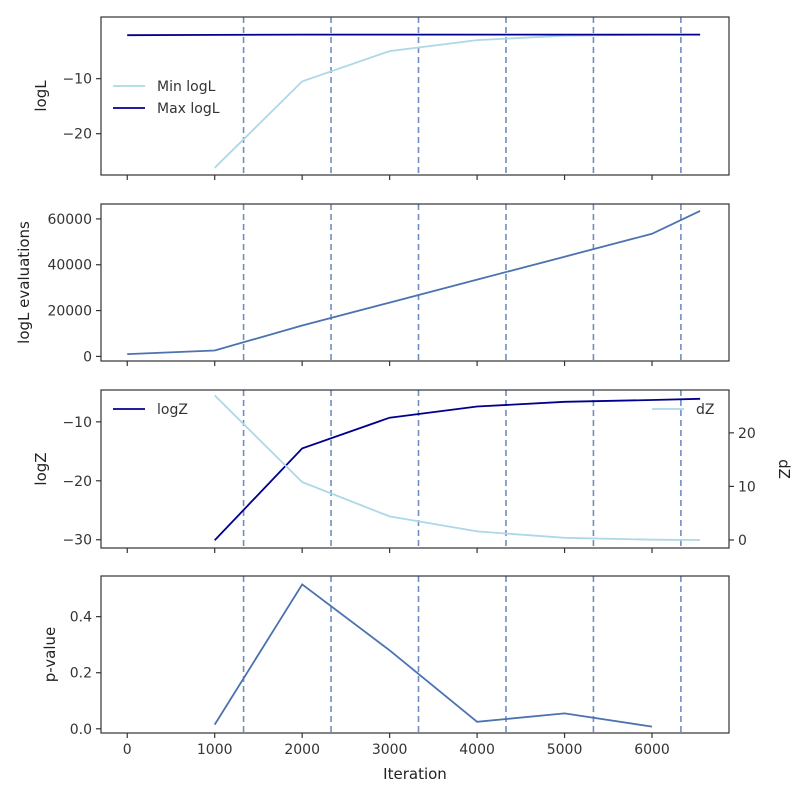  Describe the element at coordinates (742, 541) in the screenshot. I see `y-right-tick-label: 0` at that location.